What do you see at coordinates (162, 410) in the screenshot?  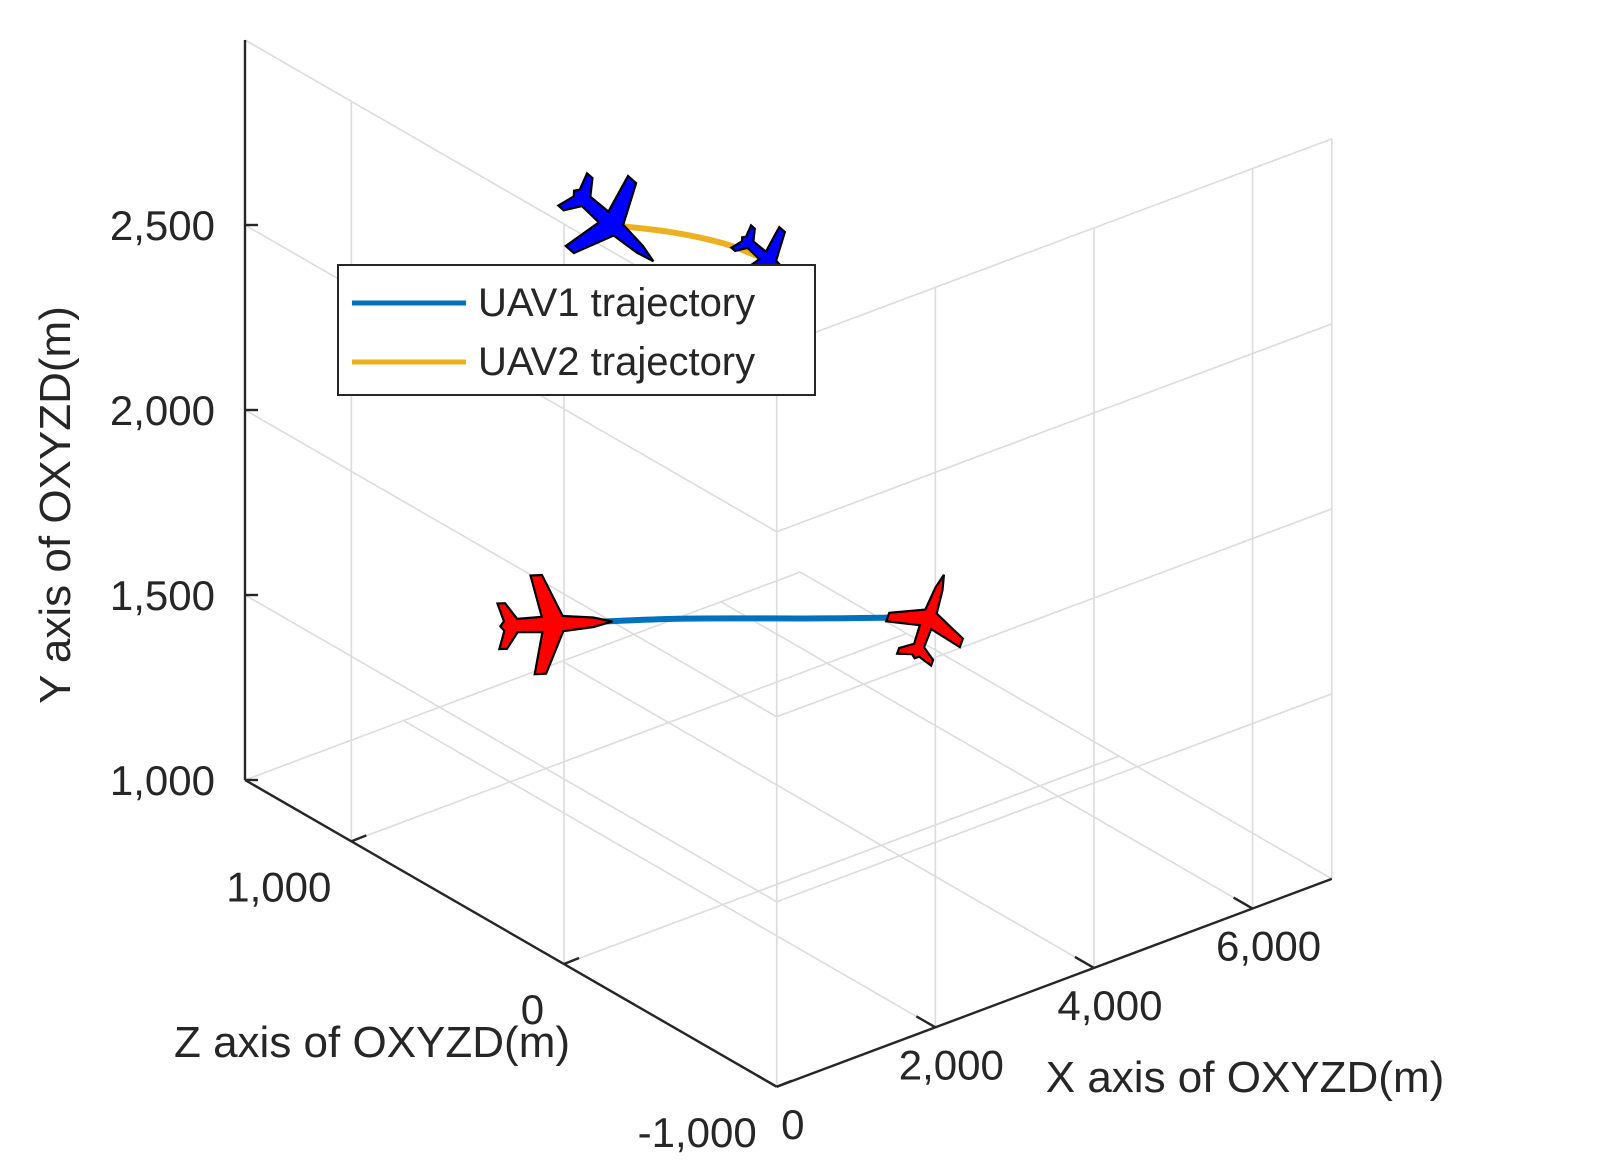 I see `y-tick-label: 2,000` at bounding box center [162, 410].